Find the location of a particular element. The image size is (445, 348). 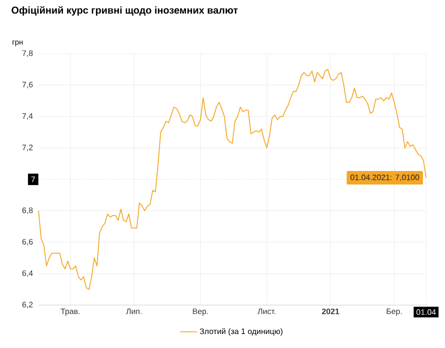

chart-title: Офіційний курс гривні щодо іноземних валют is located at coordinates (125, 11).